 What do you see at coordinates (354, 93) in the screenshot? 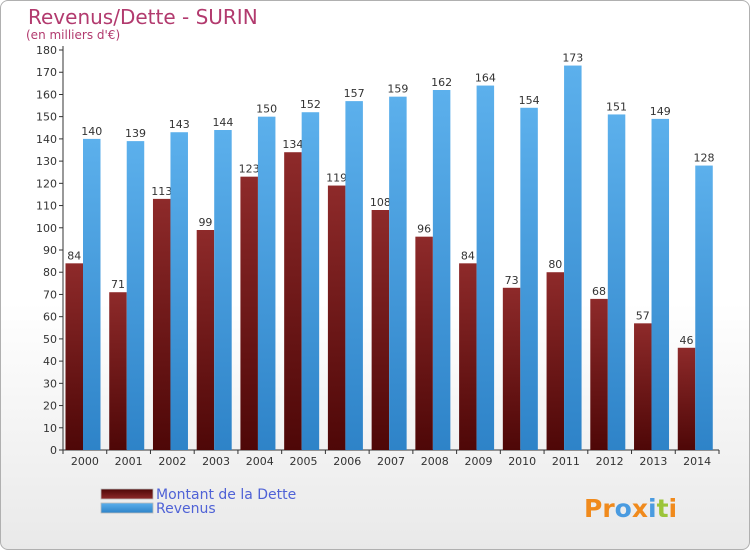
I see `value-label: 157` at bounding box center [354, 93].